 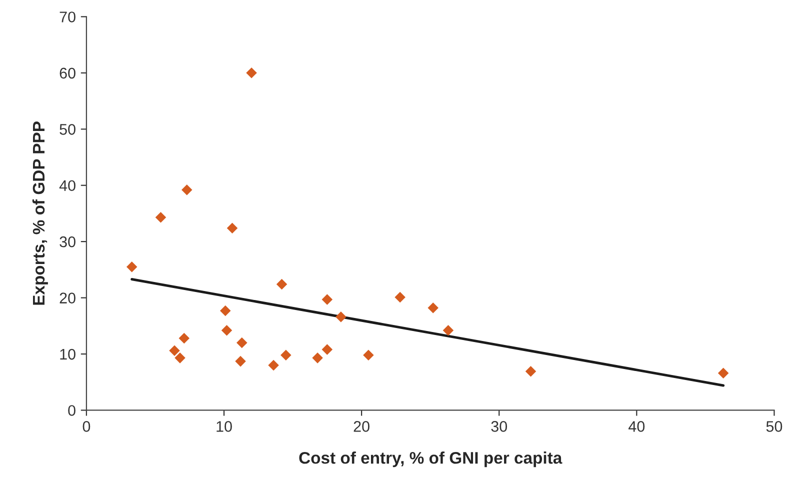 I want to click on x-tick-label: 40, so click(x=636, y=426).